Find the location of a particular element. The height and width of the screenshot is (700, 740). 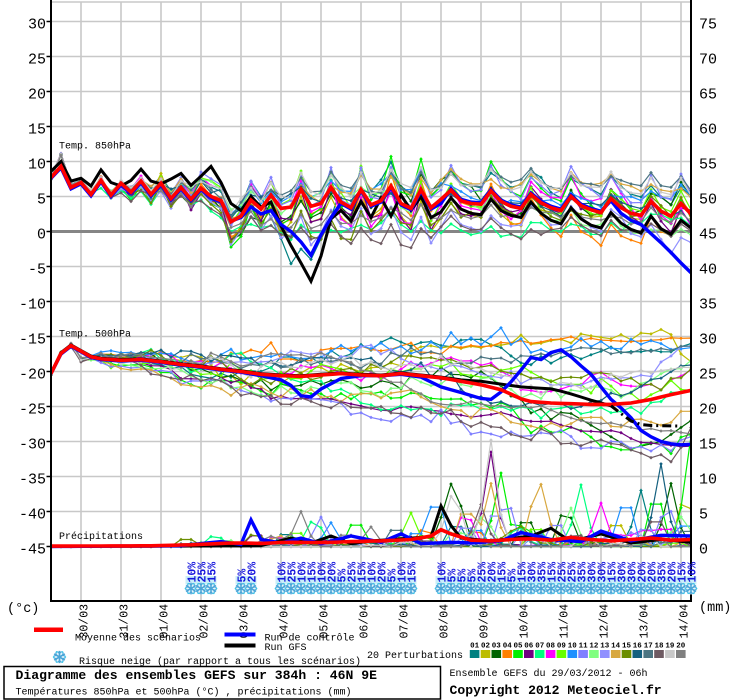

svg-text: Run de contrôle is located at coordinates (310, 639).